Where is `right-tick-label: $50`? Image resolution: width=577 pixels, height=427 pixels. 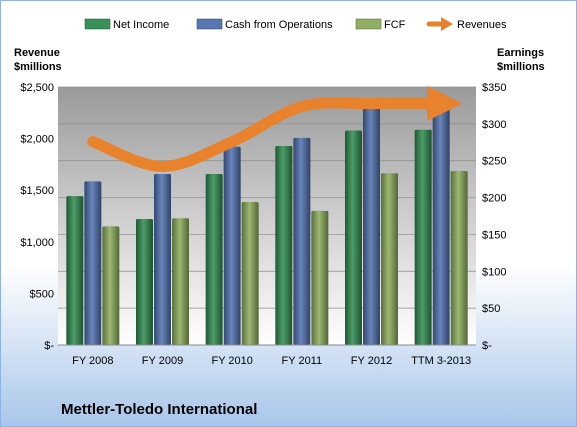
right-tick-label: $50 is located at coordinates (491, 309).